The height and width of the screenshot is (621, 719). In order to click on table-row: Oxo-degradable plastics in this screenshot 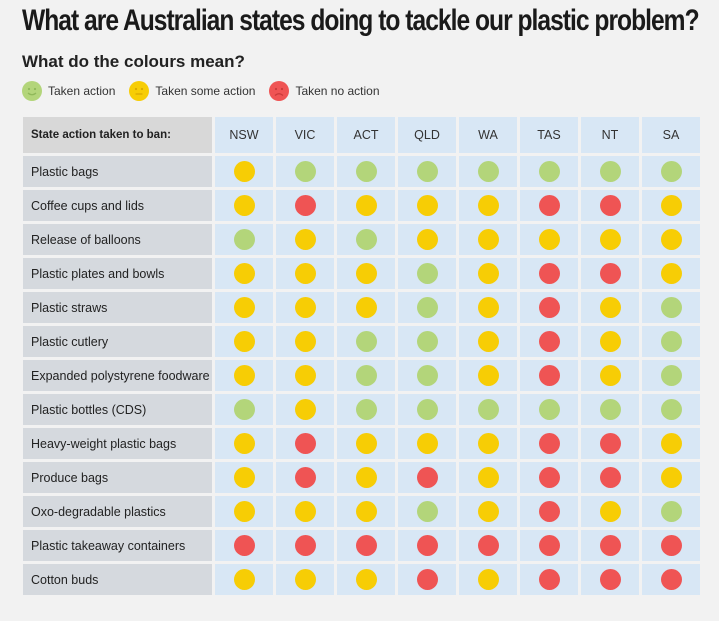, I will do `click(361, 511)`.